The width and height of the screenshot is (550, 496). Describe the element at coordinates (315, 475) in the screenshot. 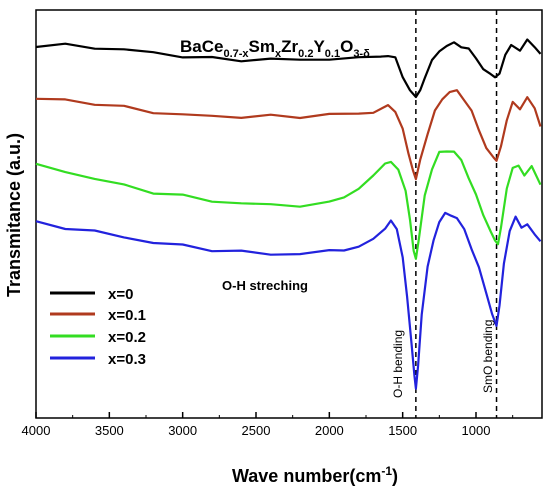

I see `x-axis-label: Wave number(cm-1)` at that location.